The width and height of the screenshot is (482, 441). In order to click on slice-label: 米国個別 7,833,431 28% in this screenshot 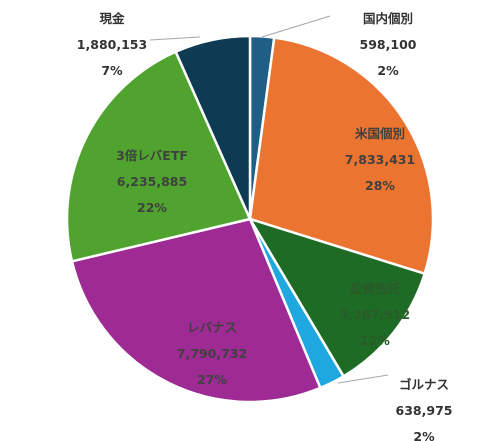, I will do `click(380, 159)`.